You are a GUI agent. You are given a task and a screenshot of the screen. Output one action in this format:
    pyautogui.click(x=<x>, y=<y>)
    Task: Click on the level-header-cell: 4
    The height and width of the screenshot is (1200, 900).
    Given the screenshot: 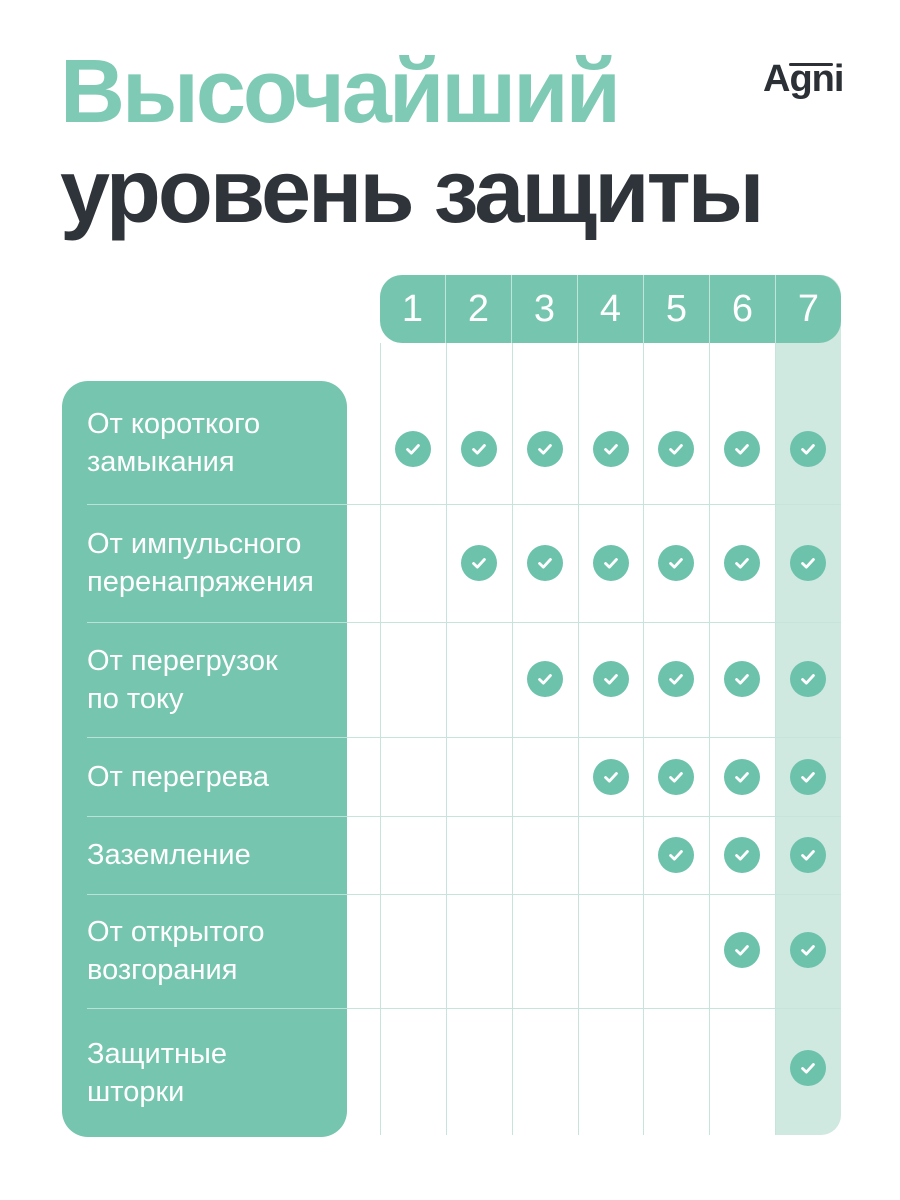 What is the action you would take?
    pyautogui.click(x=610, y=309)
    